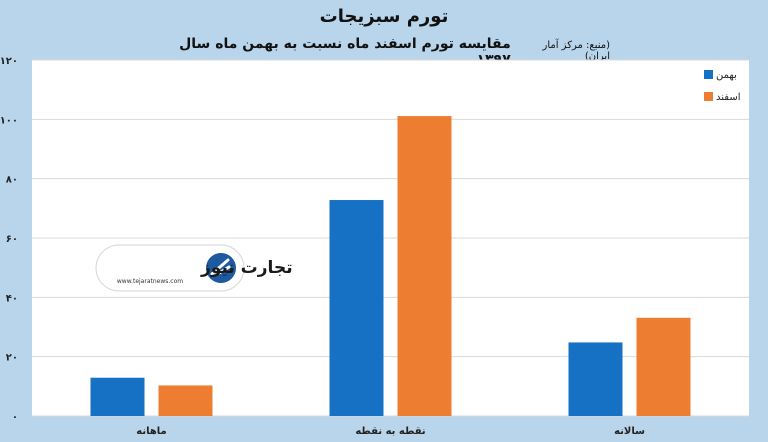 The width and height of the screenshot is (768, 442). I want to click on y-tick-label: ۱۰۰, so click(9, 120).